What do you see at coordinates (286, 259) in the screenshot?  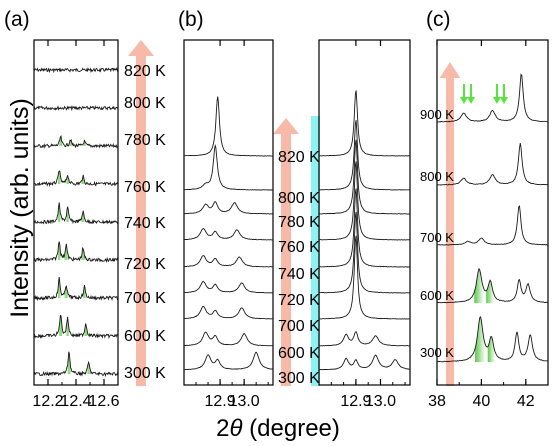 I see `arrow-b-shaft` at bounding box center [286, 259].